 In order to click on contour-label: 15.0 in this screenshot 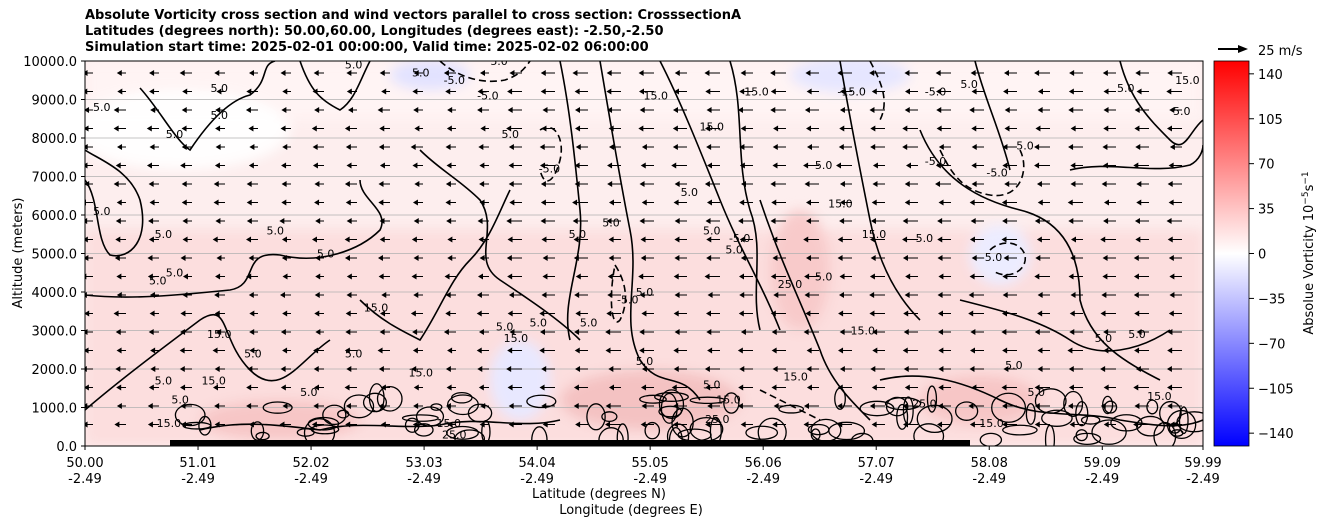, I will do `click(991, 423)`.